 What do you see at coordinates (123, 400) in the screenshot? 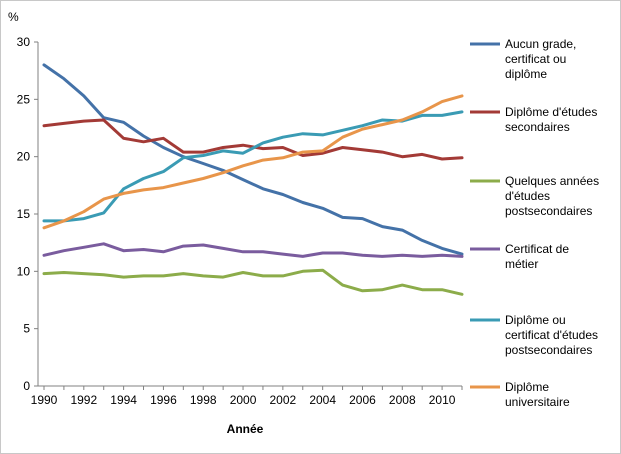
I see `x-tick-label: 1994` at bounding box center [123, 400].